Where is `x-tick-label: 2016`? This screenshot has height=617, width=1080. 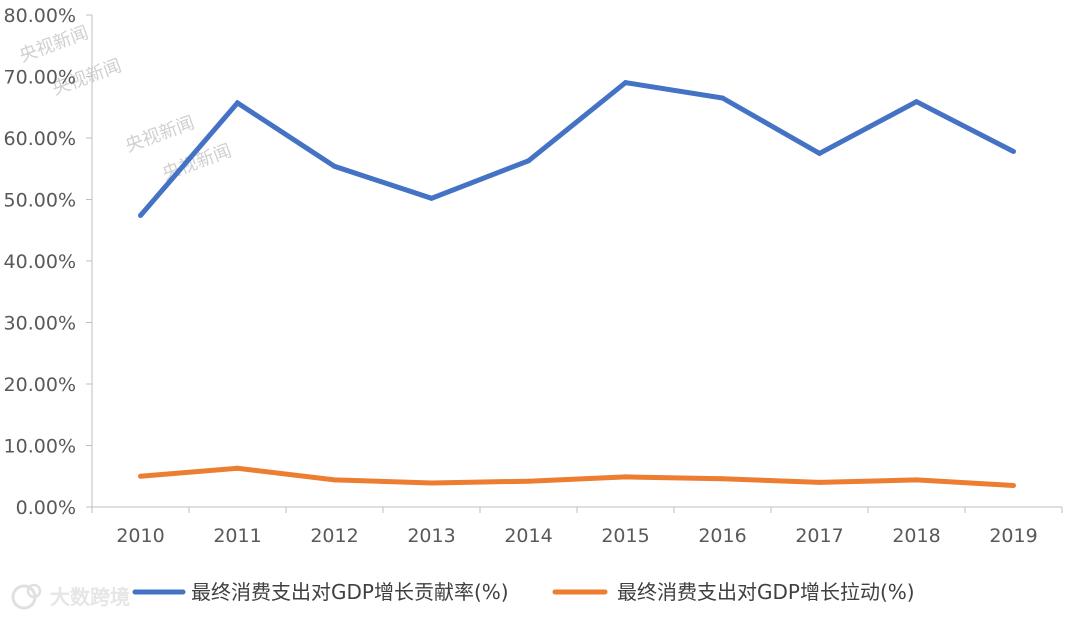
x-tick-label: 2016 is located at coordinates (722, 536).